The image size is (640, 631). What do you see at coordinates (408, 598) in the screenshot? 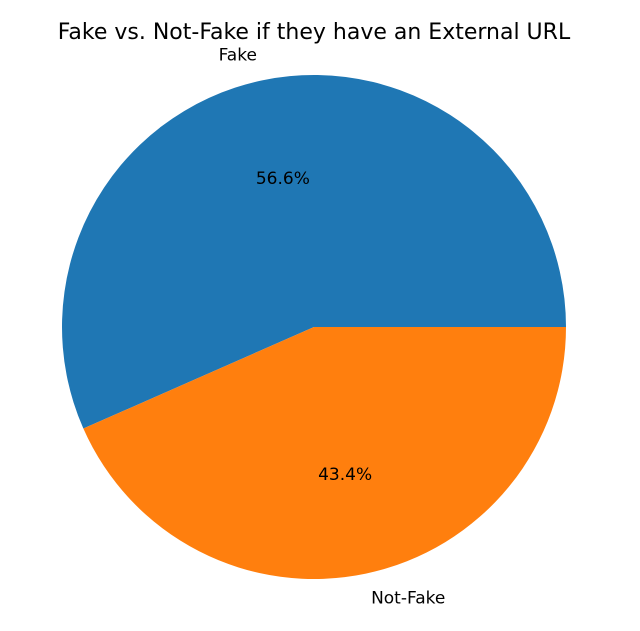
I see `pie-category-label: Not-Fake` at bounding box center [408, 598].